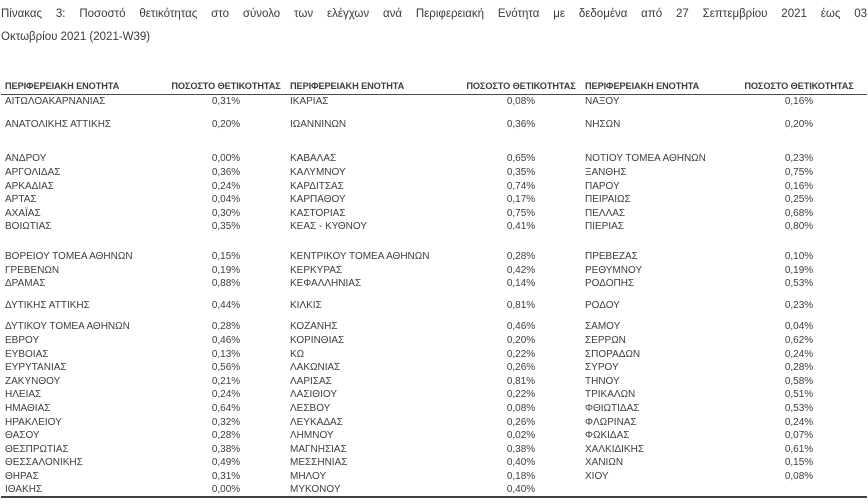 The width and height of the screenshot is (868, 504). What do you see at coordinates (603, 124) in the screenshot?
I see `region-cell: ΝΗΣΩΝ` at bounding box center [603, 124].